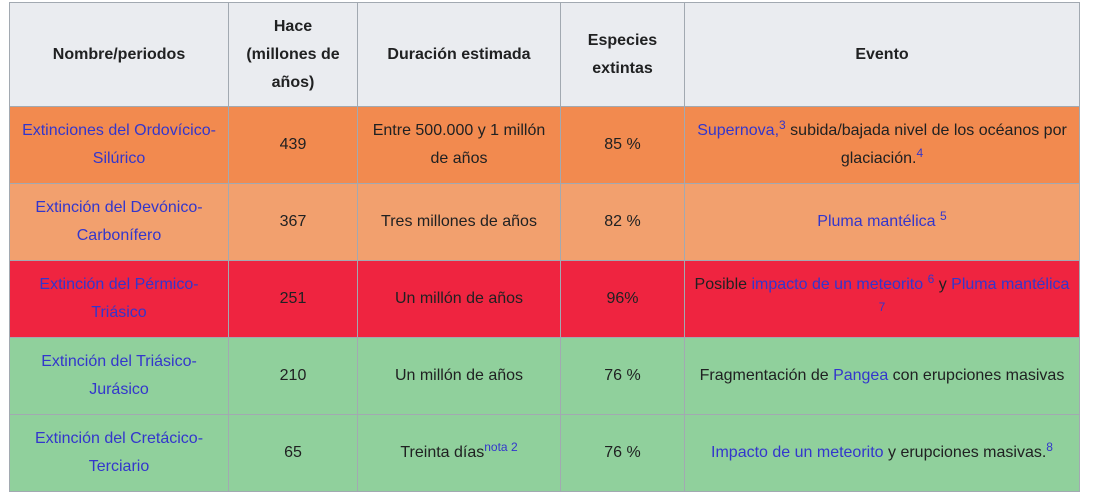 This screenshot has width=1096, height=500. I want to click on period-name-cell: Extinción del Pérmico-Triásico, so click(119, 299).